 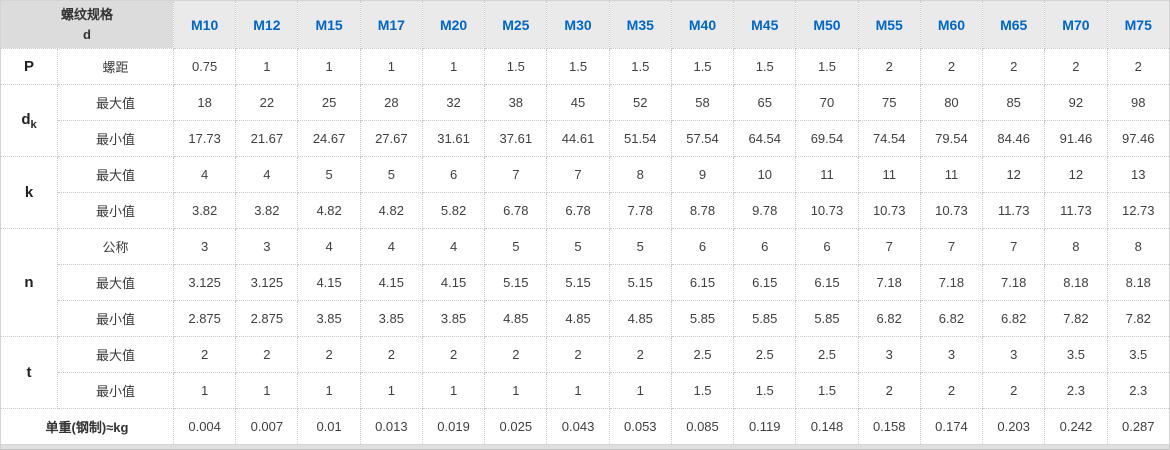 I want to click on value-cell: 6.15, so click(x=702, y=282).